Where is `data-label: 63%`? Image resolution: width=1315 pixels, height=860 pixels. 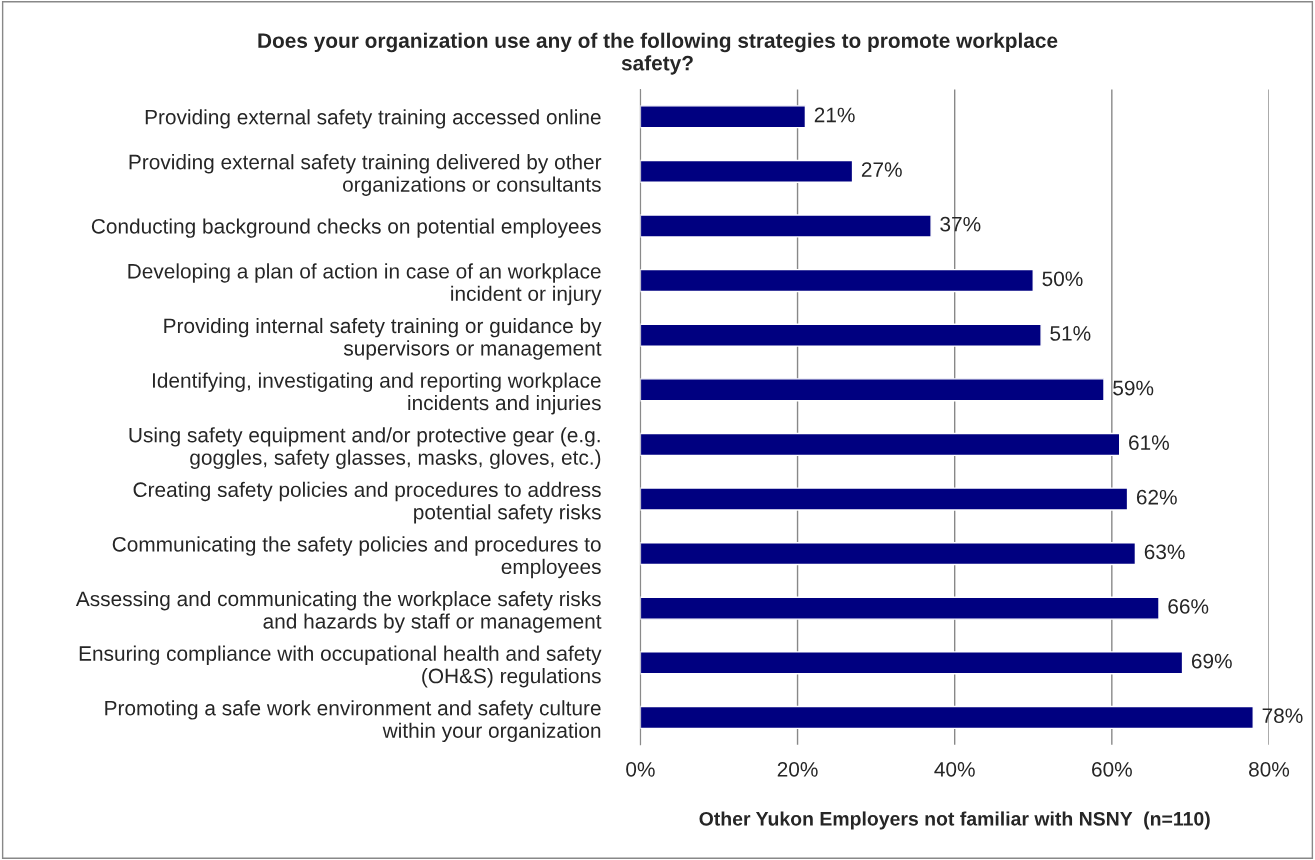
data-label: 63% is located at coordinates (1164, 552).